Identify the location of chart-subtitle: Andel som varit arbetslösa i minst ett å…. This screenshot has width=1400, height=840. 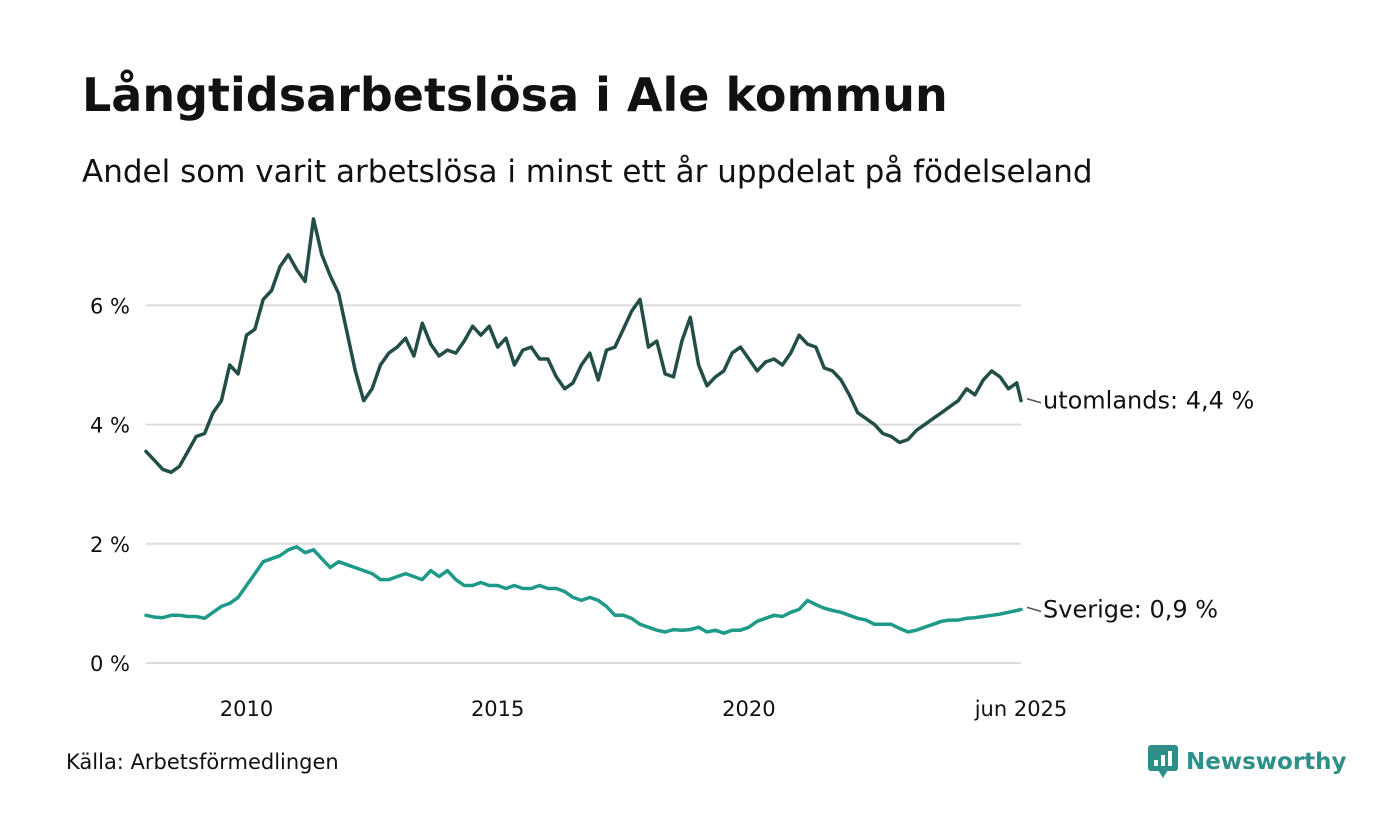
(587, 172).